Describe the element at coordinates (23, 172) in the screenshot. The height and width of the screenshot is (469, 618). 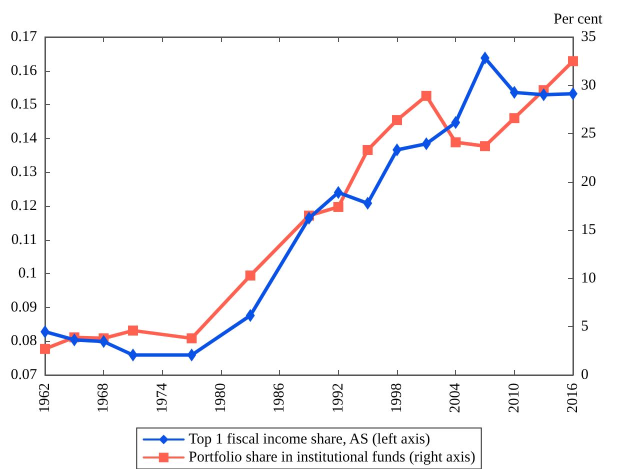
I see `y-tick-label: 0.13` at that location.